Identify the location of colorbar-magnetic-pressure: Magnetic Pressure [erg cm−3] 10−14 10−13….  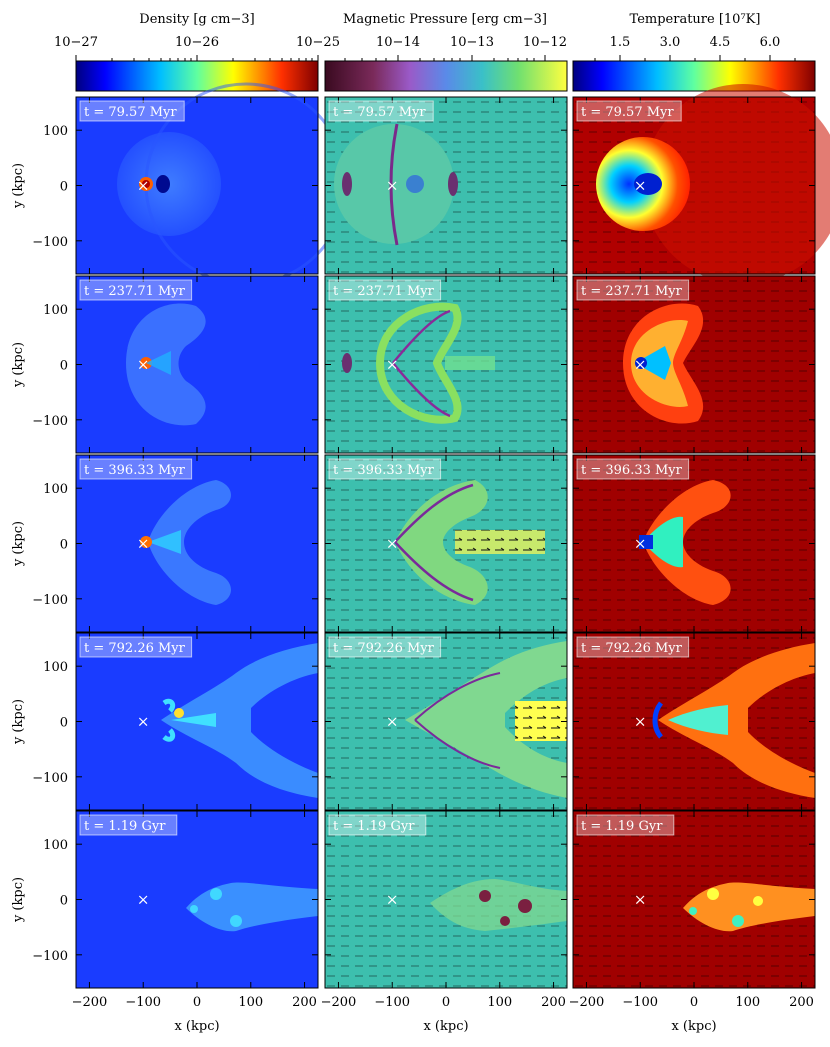
(446, 52).